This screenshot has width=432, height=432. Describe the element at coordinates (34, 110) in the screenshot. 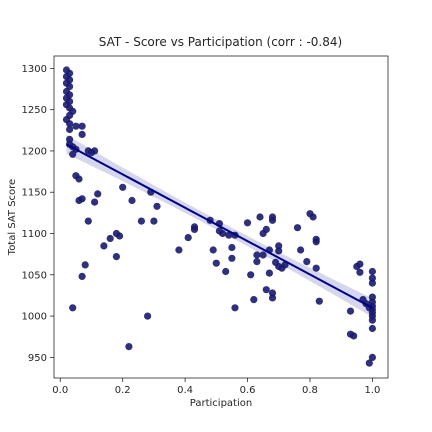

I see `y-tick-label: 1250` at that location.